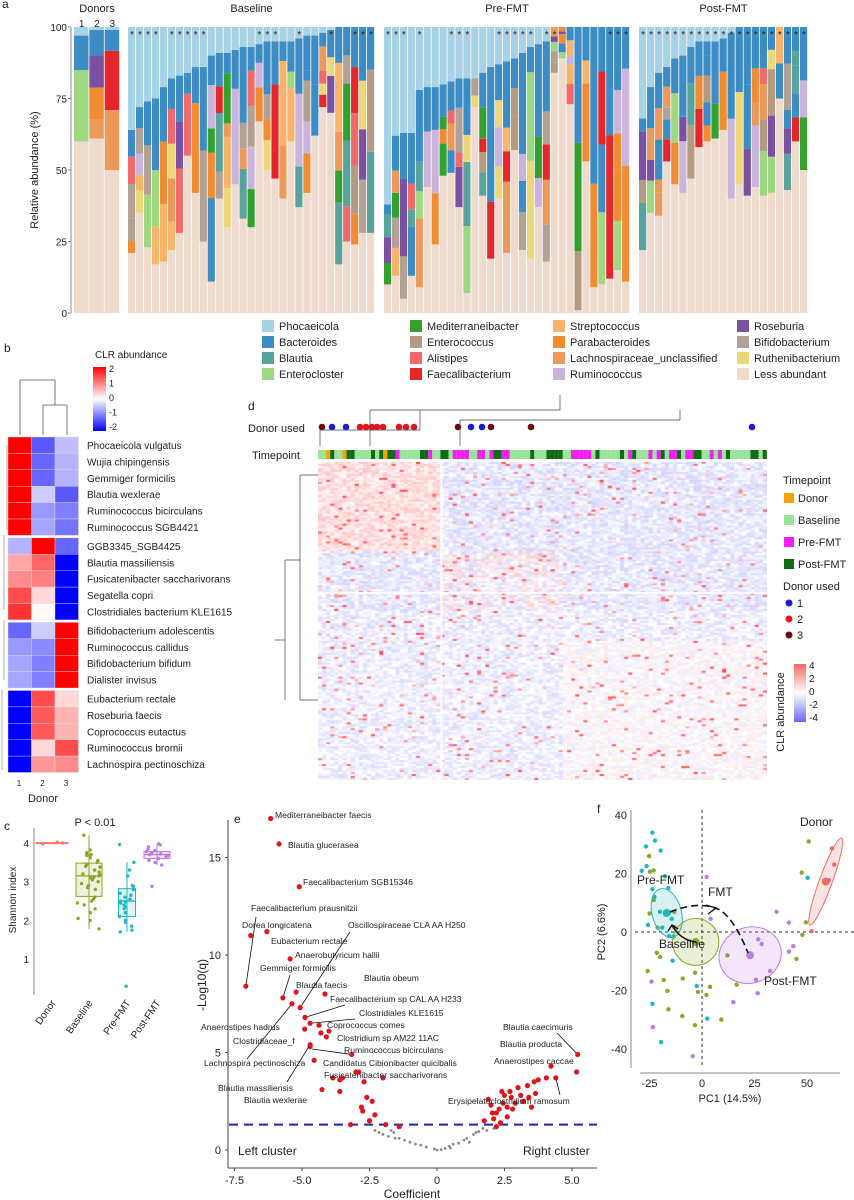 The height and width of the screenshot is (1200, 854). What do you see at coordinates (296, 359) in the screenshot?
I see `a-legend-label: Blautia` at bounding box center [296, 359].